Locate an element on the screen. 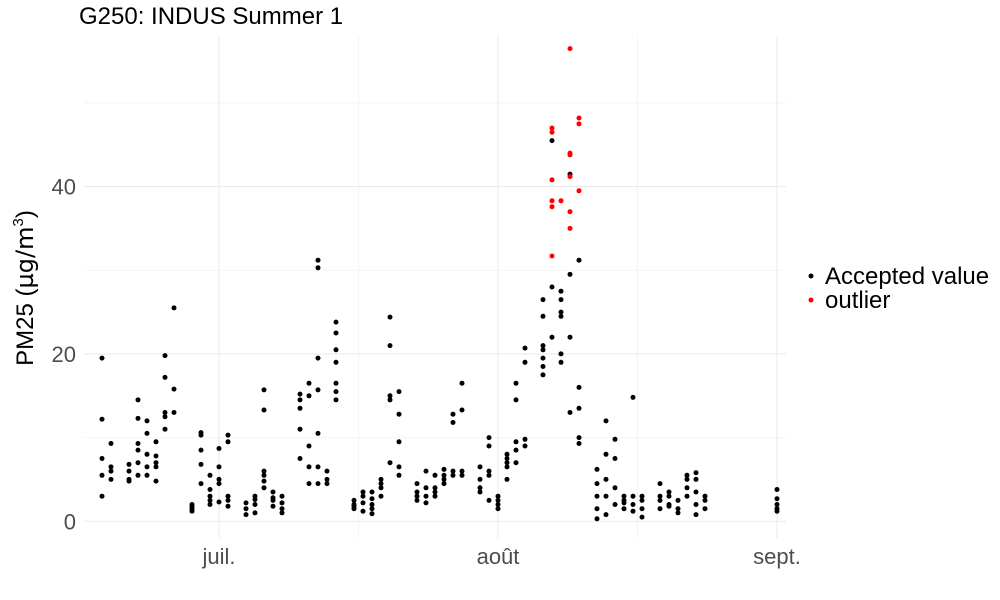 The height and width of the screenshot is (600, 1000). x-tick-label: sept. is located at coordinates (777, 556).